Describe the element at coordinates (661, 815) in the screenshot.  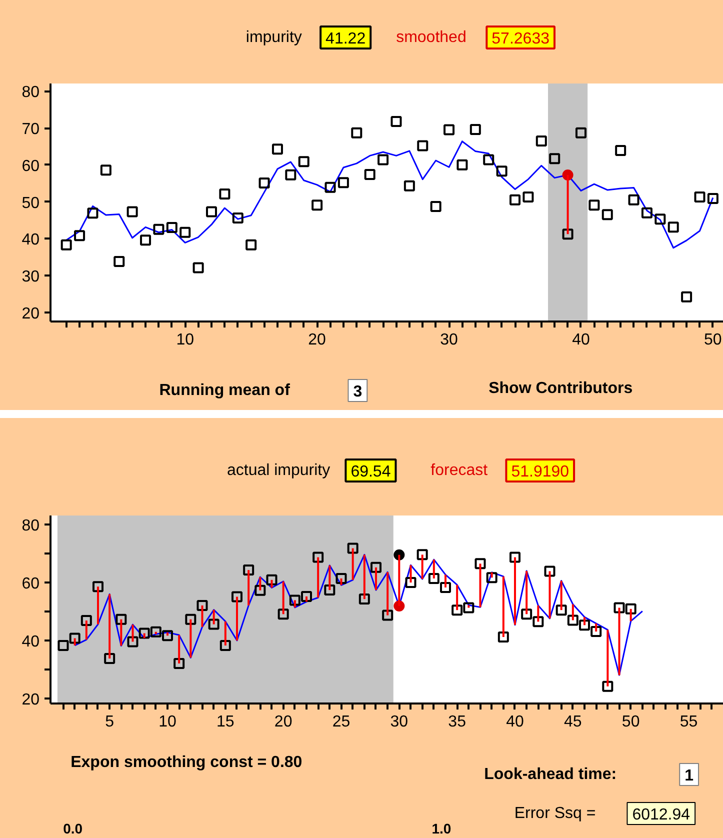
I see `text: 6012.94` at that location.